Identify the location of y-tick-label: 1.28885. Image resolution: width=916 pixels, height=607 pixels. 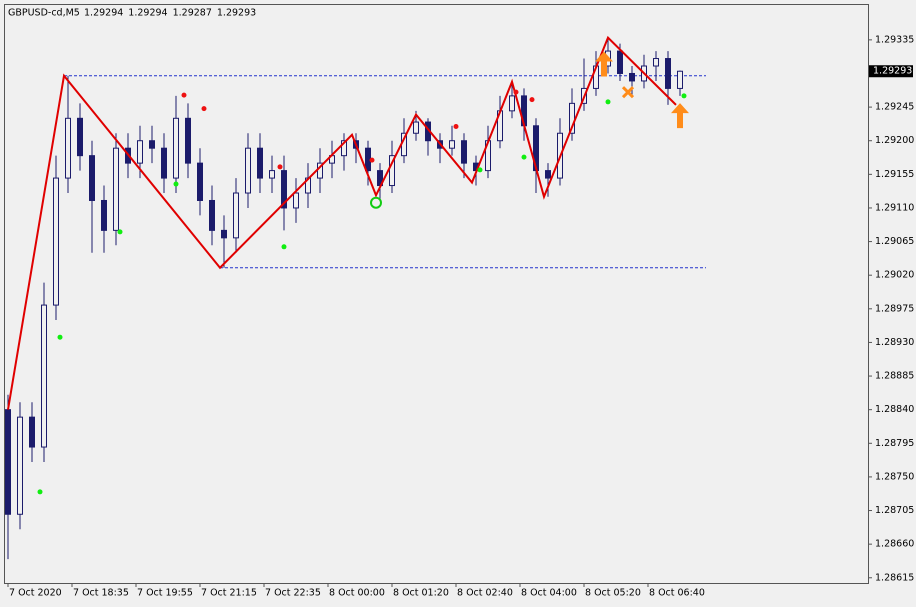
(894, 376).